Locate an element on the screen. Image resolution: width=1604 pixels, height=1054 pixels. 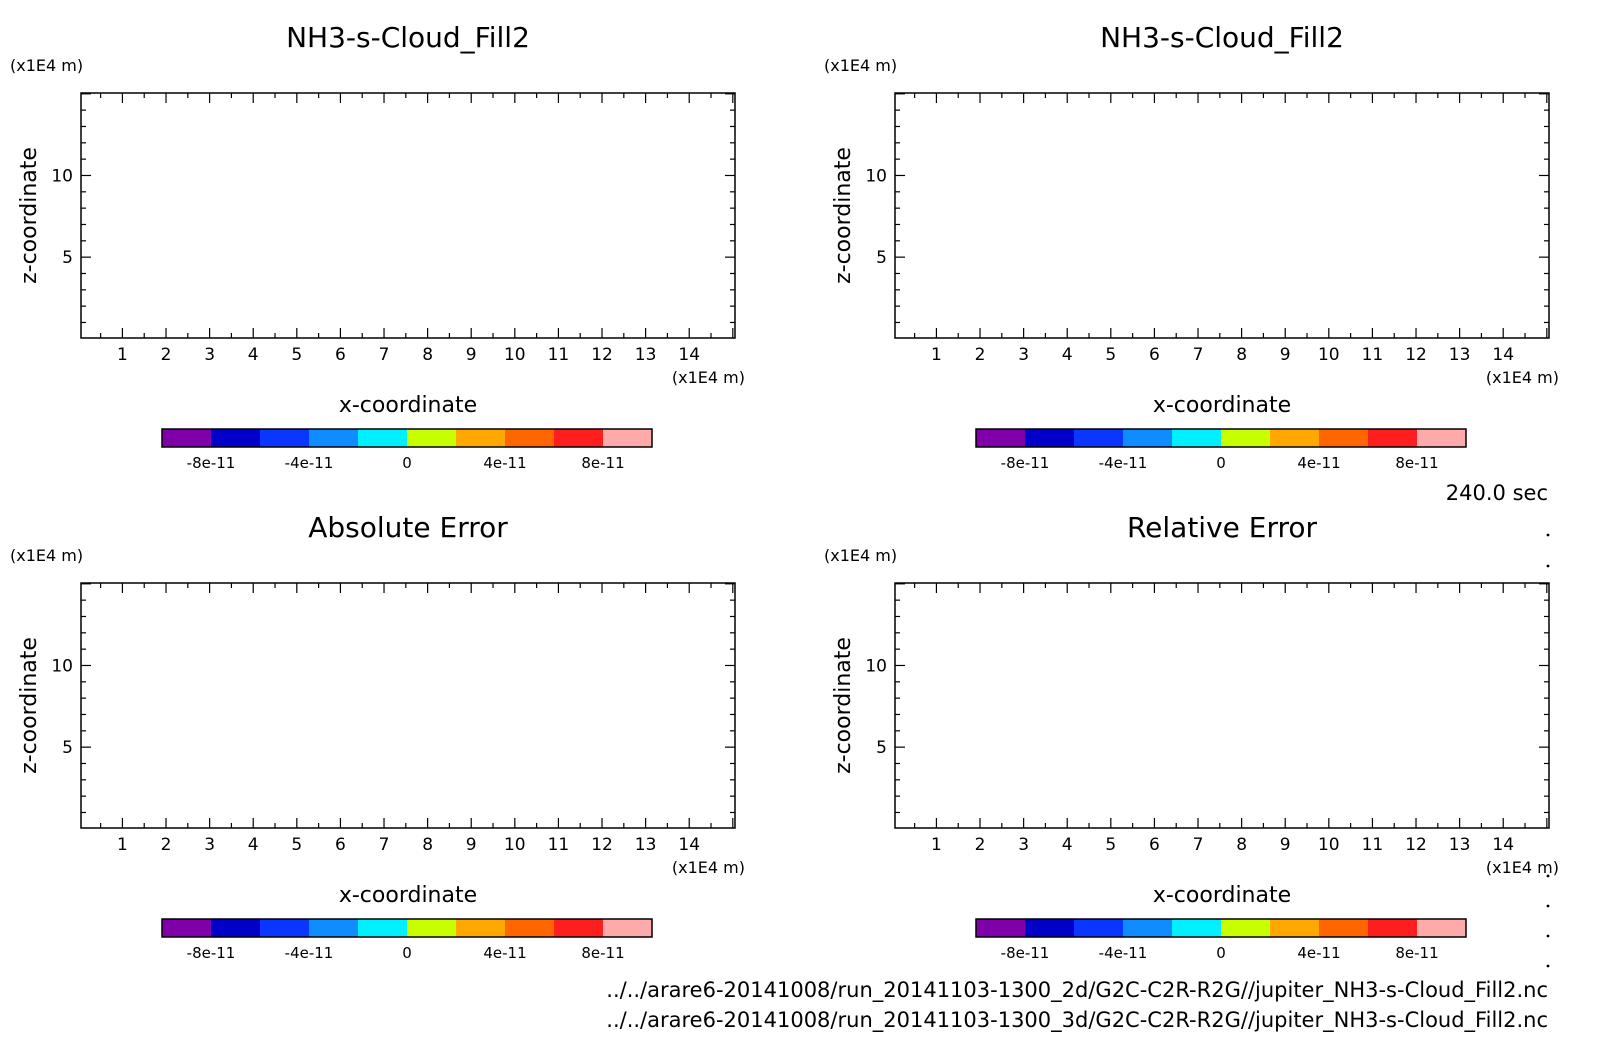
colorbar-frame is located at coordinates (407, 438).